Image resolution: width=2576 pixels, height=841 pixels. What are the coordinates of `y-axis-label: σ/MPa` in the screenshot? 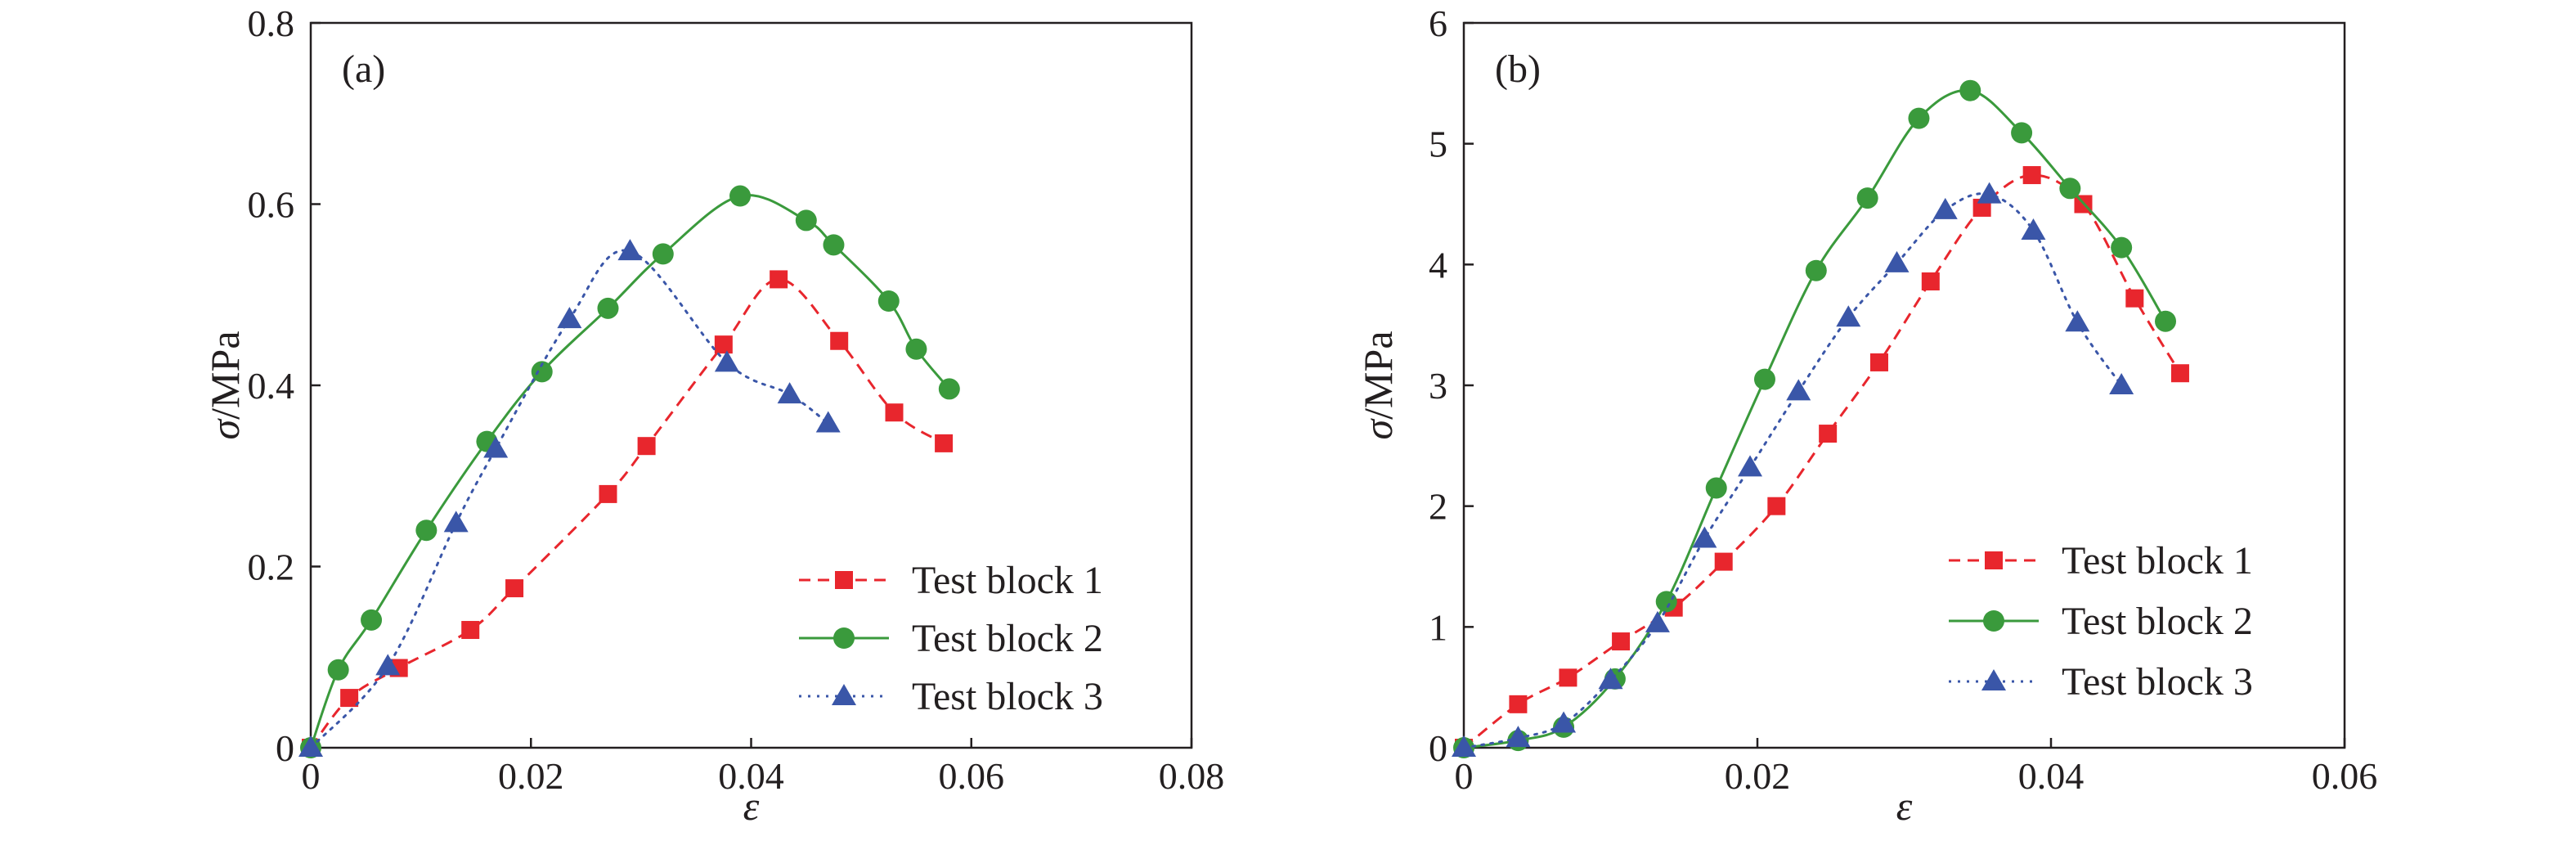 It's located at (1378, 385).